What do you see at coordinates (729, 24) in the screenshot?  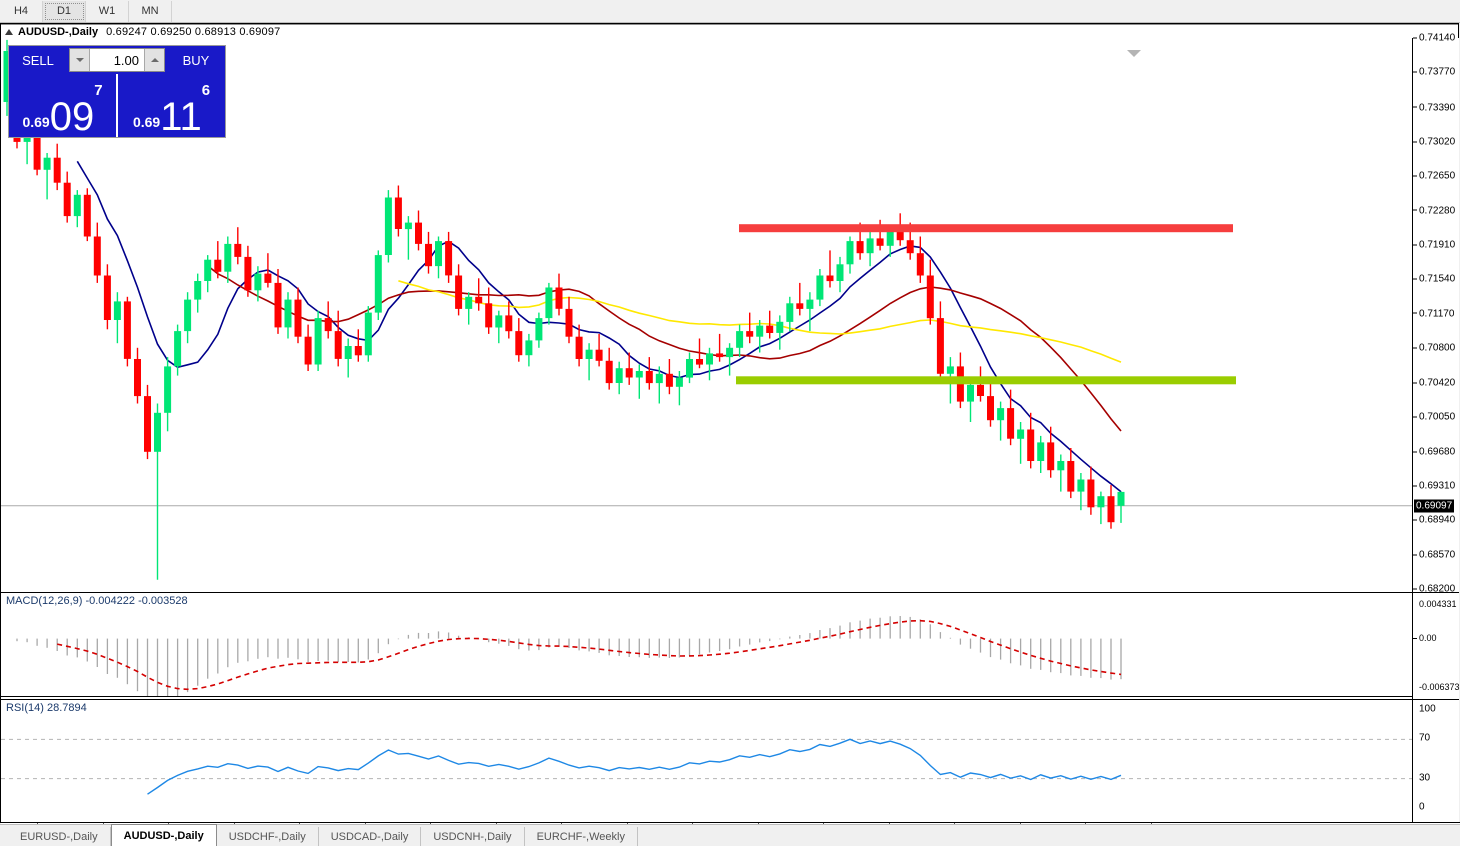 I see `window-top-divider` at bounding box center [729, 24].